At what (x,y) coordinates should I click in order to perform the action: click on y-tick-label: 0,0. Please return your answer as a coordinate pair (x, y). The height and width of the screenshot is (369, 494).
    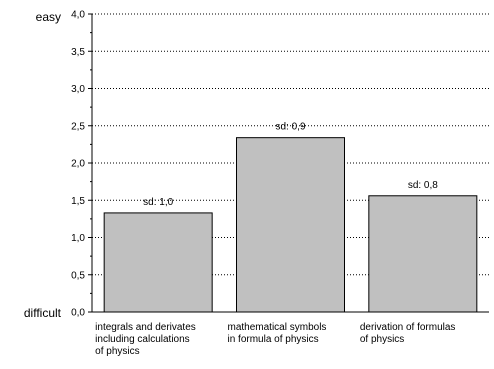
    Looking at the image, I should click on (78, 313).